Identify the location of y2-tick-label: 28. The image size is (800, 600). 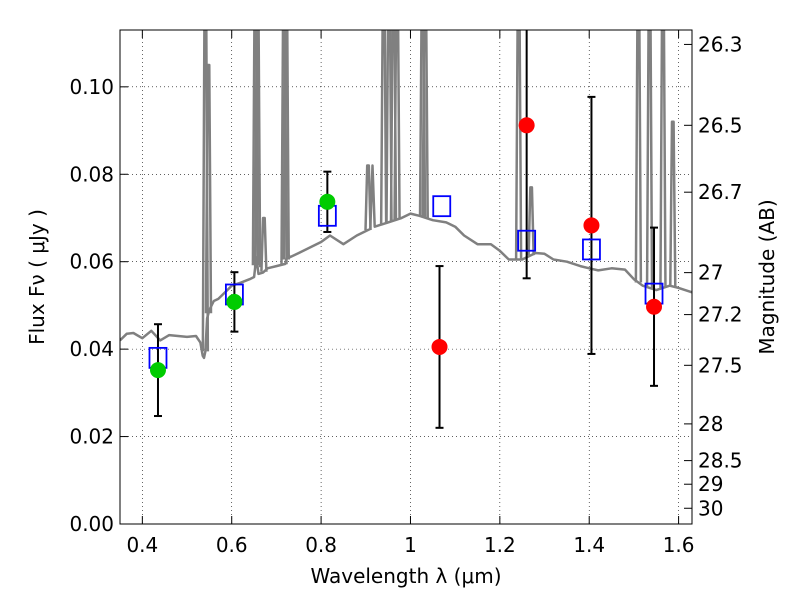
(710, 424).